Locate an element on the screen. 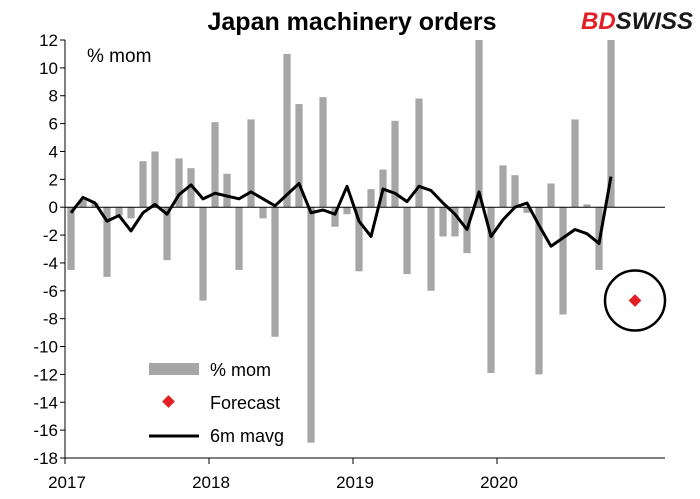 Image resolution: width=700 pixels, height=499 pixels. legend-label-bars: % mom is located at coordinates (240, 370).